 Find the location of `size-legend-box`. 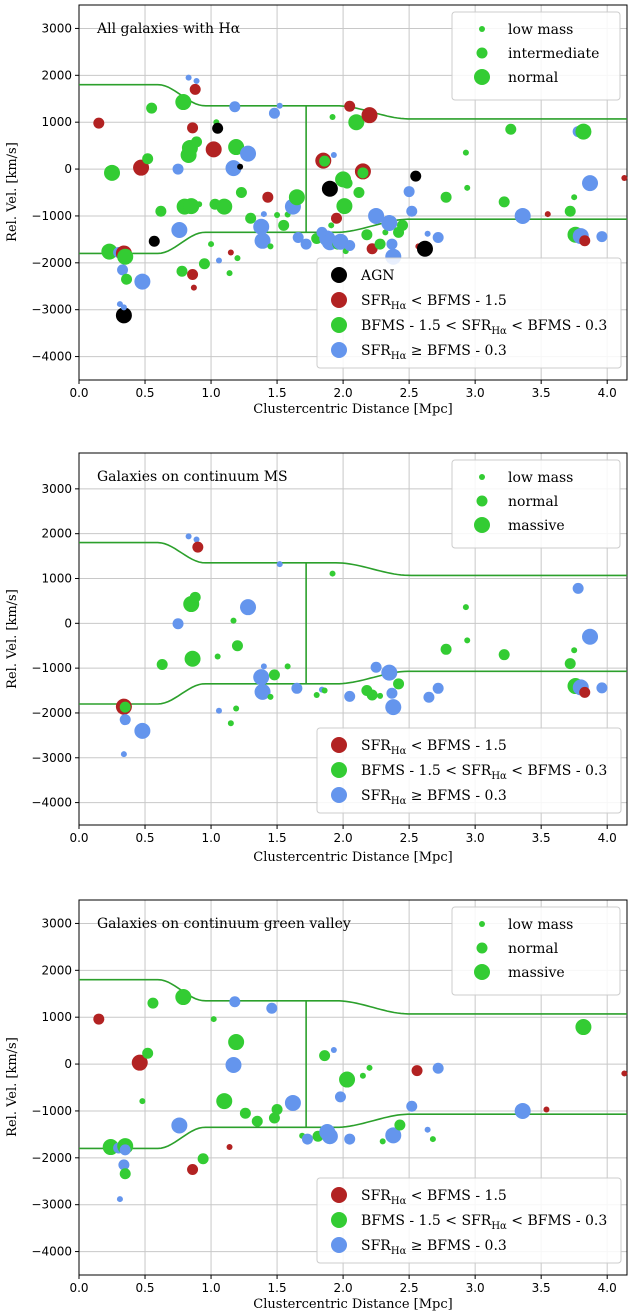

size-legend-box is located at coordinates (536, 56).